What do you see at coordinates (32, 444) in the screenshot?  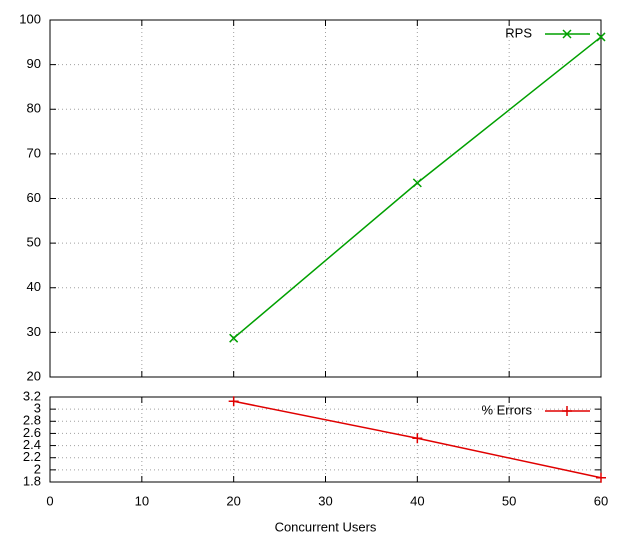 I see `y-tick-label: 2.4` at bounding box center [32, 444].